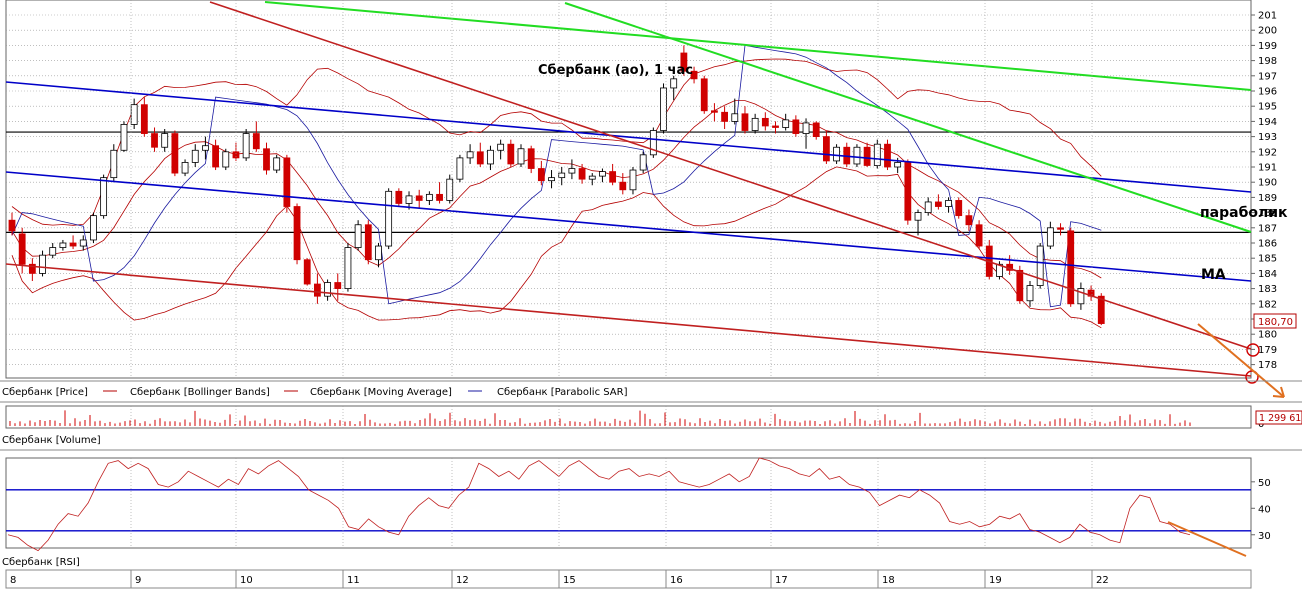 This screenshot has width=1302, height=589. What do you see at coordinates (1267, 259) in the screenshot?
I see `price-tick-label: 185` at bounding box center [1267, 259].